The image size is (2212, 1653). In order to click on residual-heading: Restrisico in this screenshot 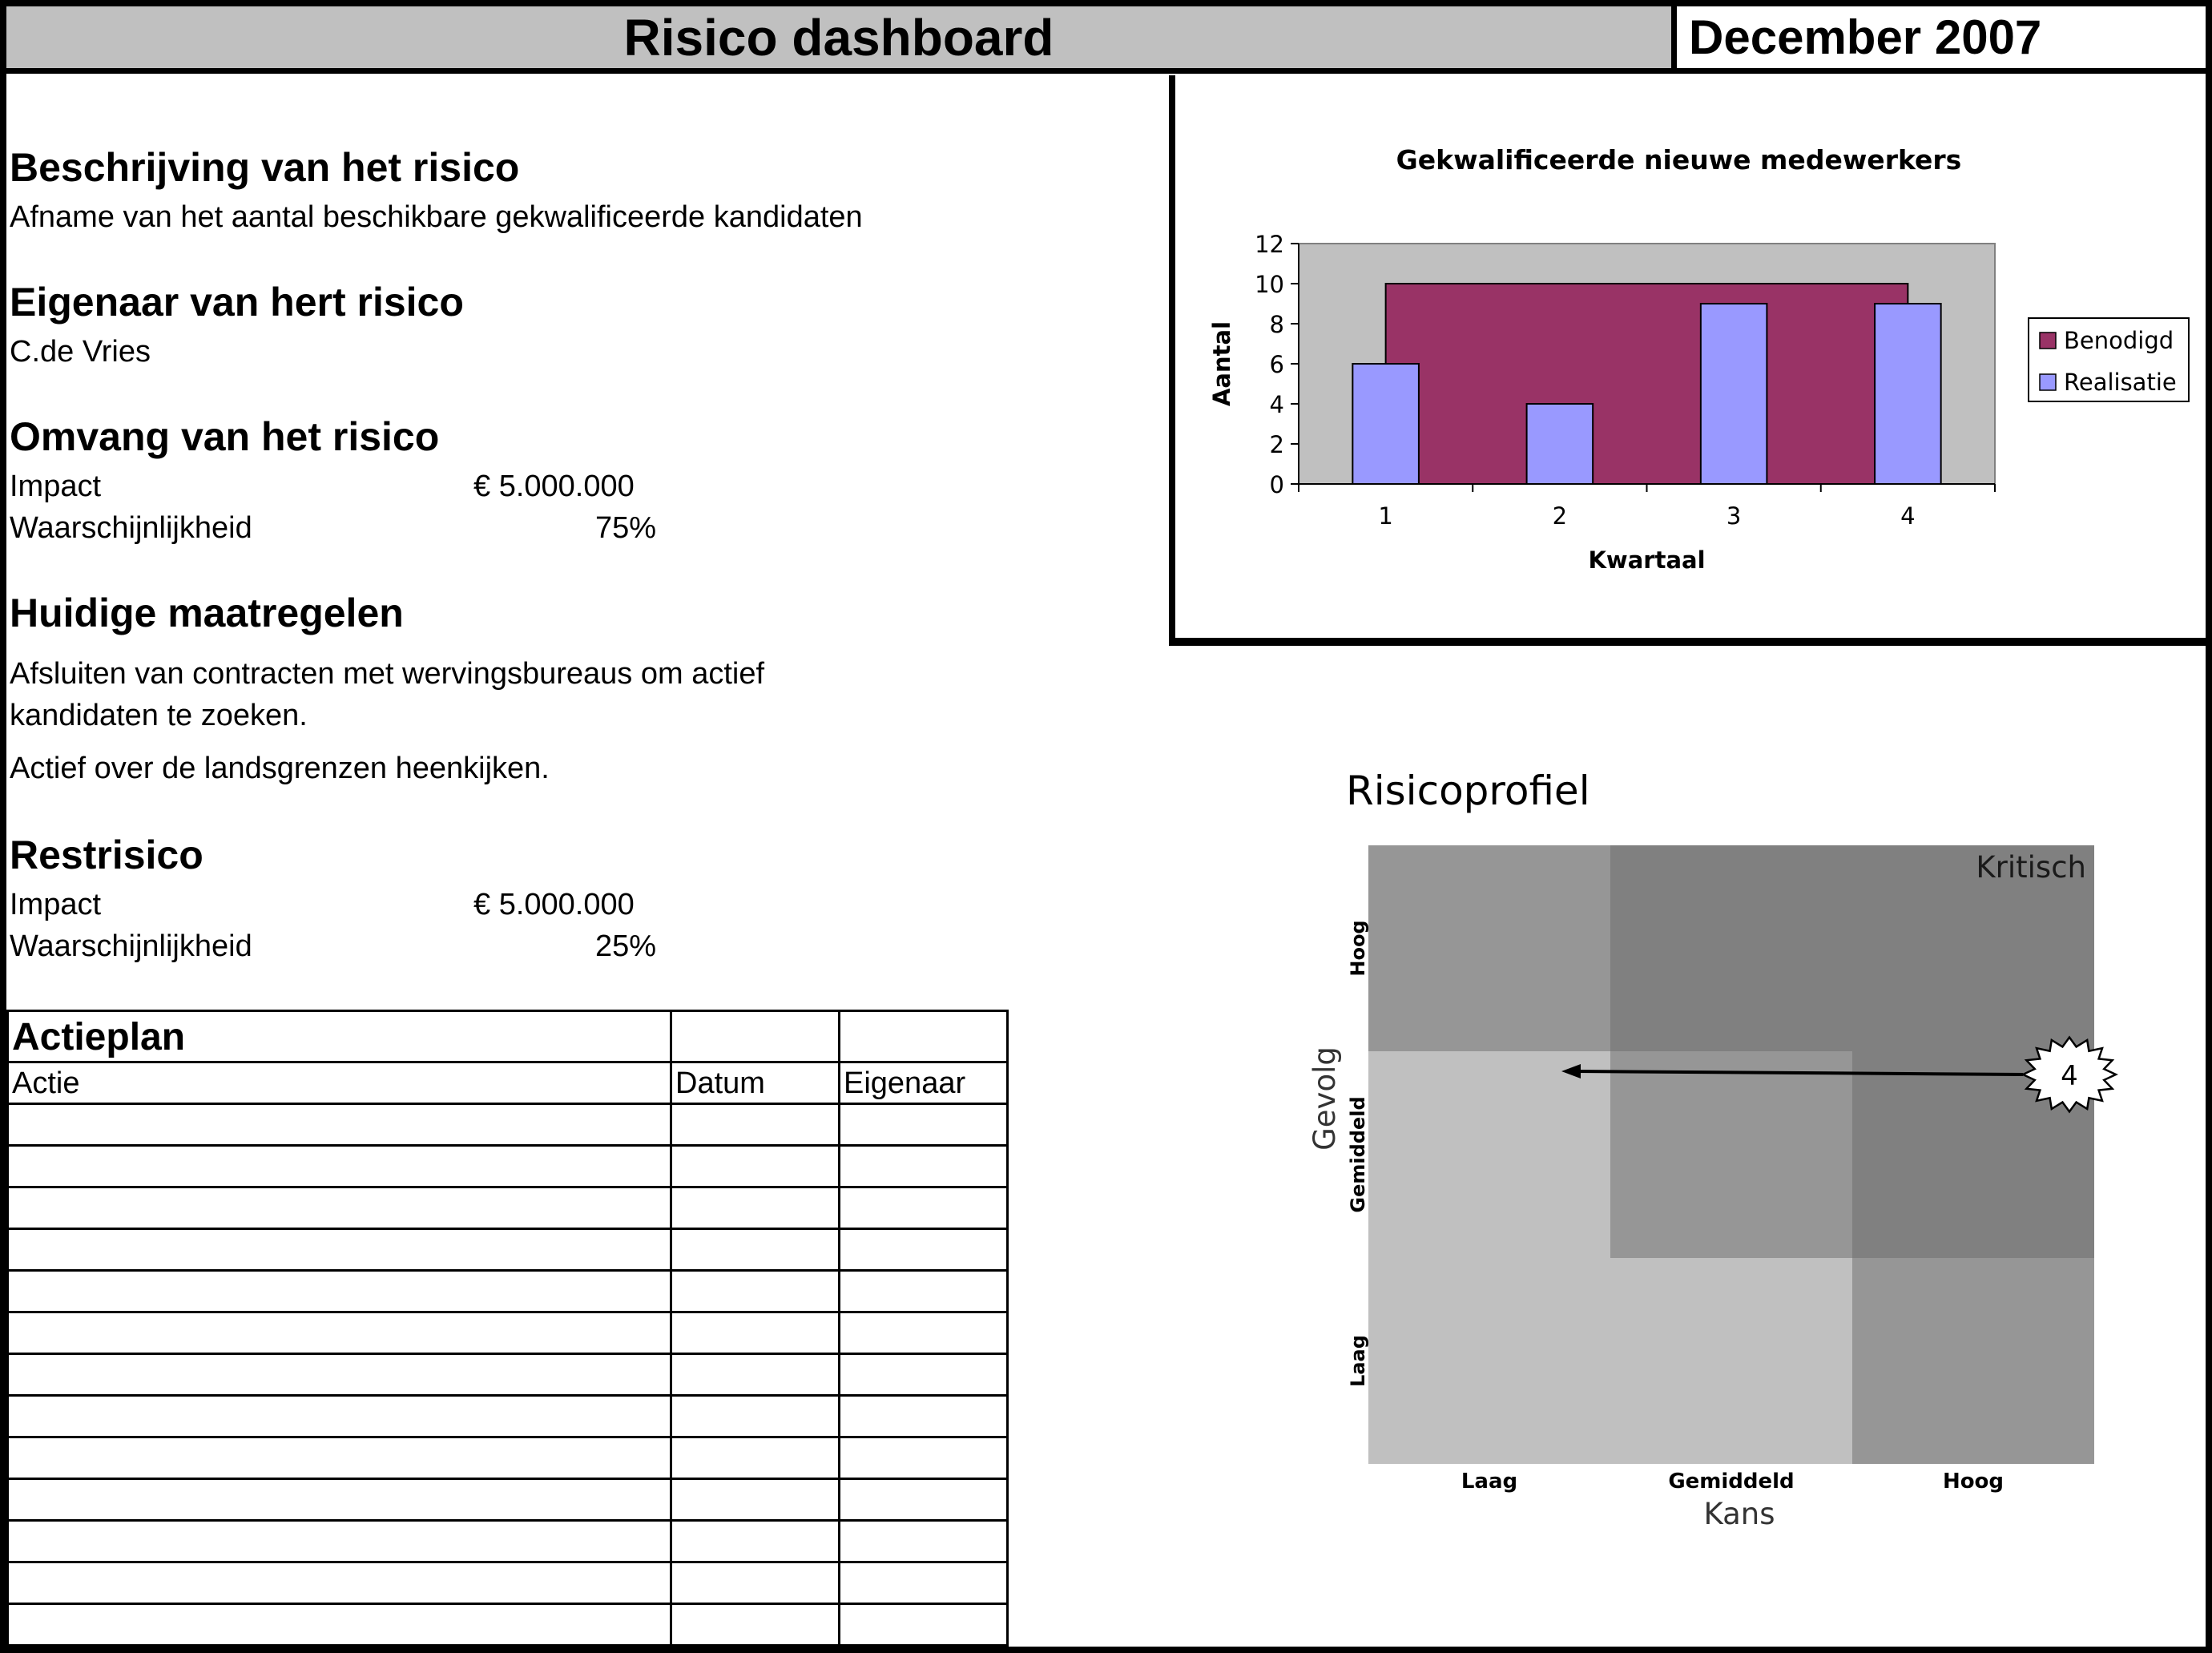, I will do `click(106, 855)`.